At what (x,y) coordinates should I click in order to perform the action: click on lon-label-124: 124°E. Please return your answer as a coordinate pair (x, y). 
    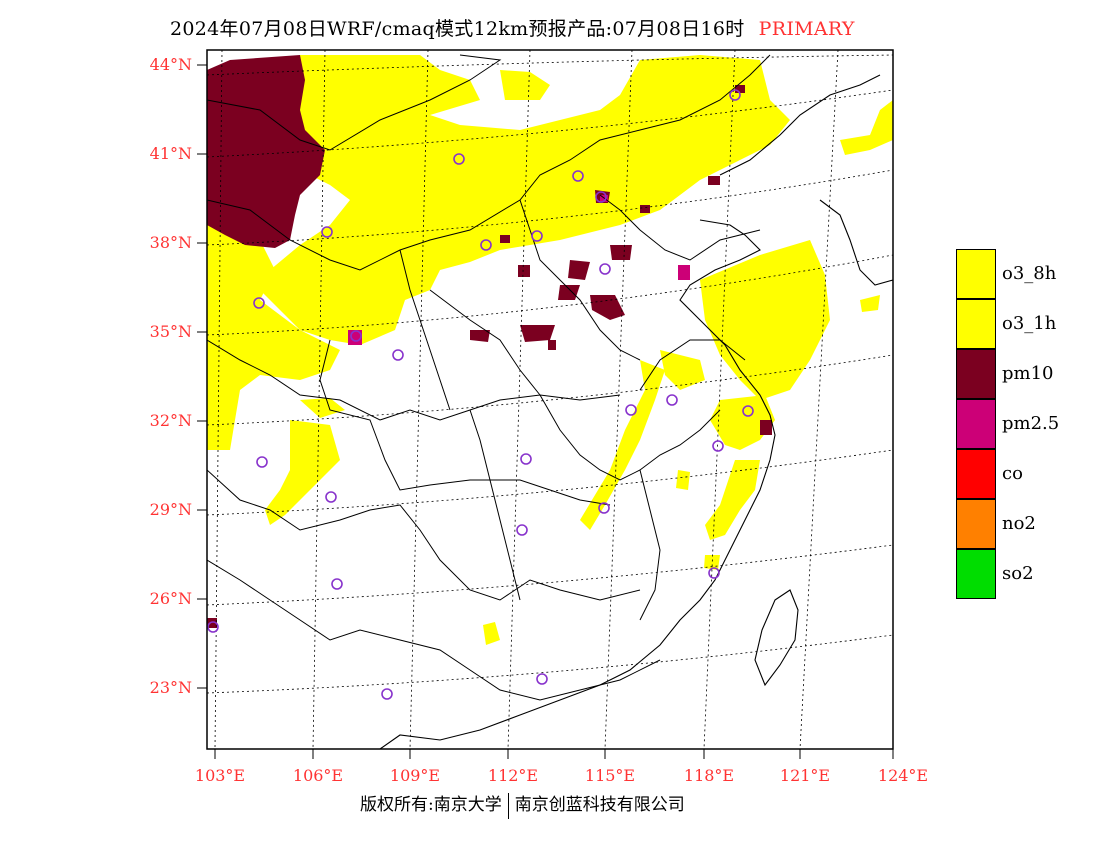
    Looking at the image, I should click on (903, 775).